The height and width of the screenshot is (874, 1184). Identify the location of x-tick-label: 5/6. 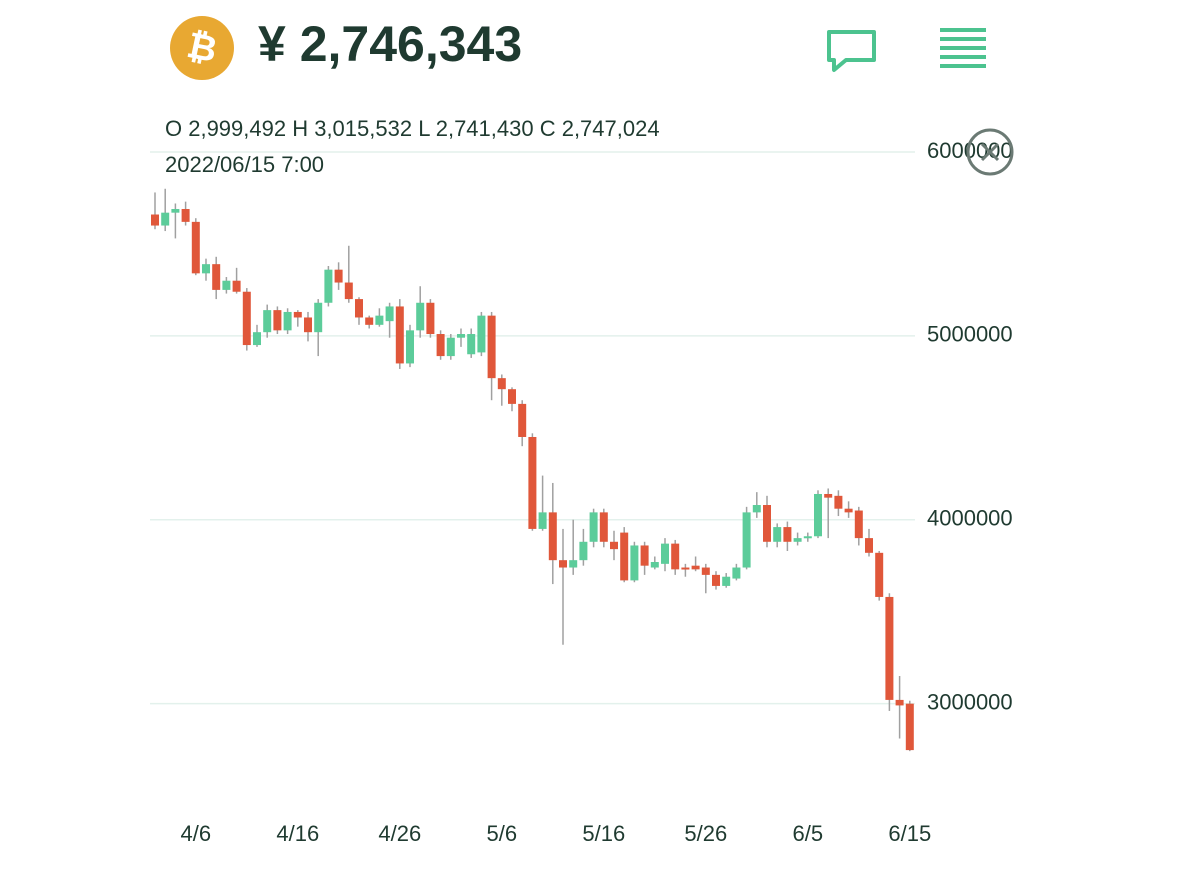
(502, 833).